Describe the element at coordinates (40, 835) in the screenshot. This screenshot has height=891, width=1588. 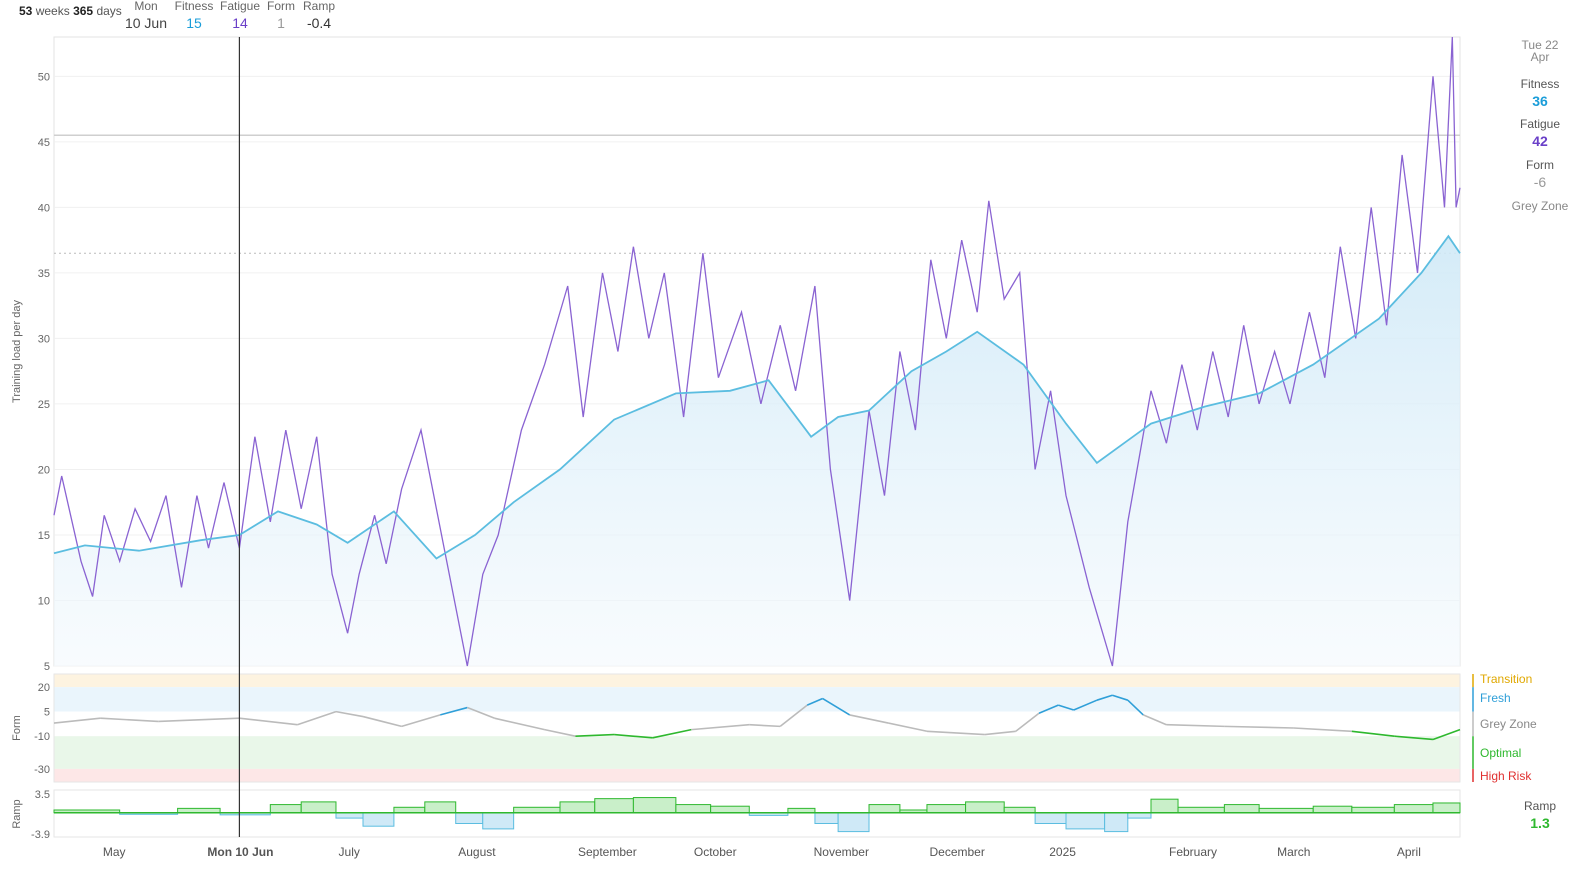
I see `ramp-y-tick-label: -3.9` at that location.